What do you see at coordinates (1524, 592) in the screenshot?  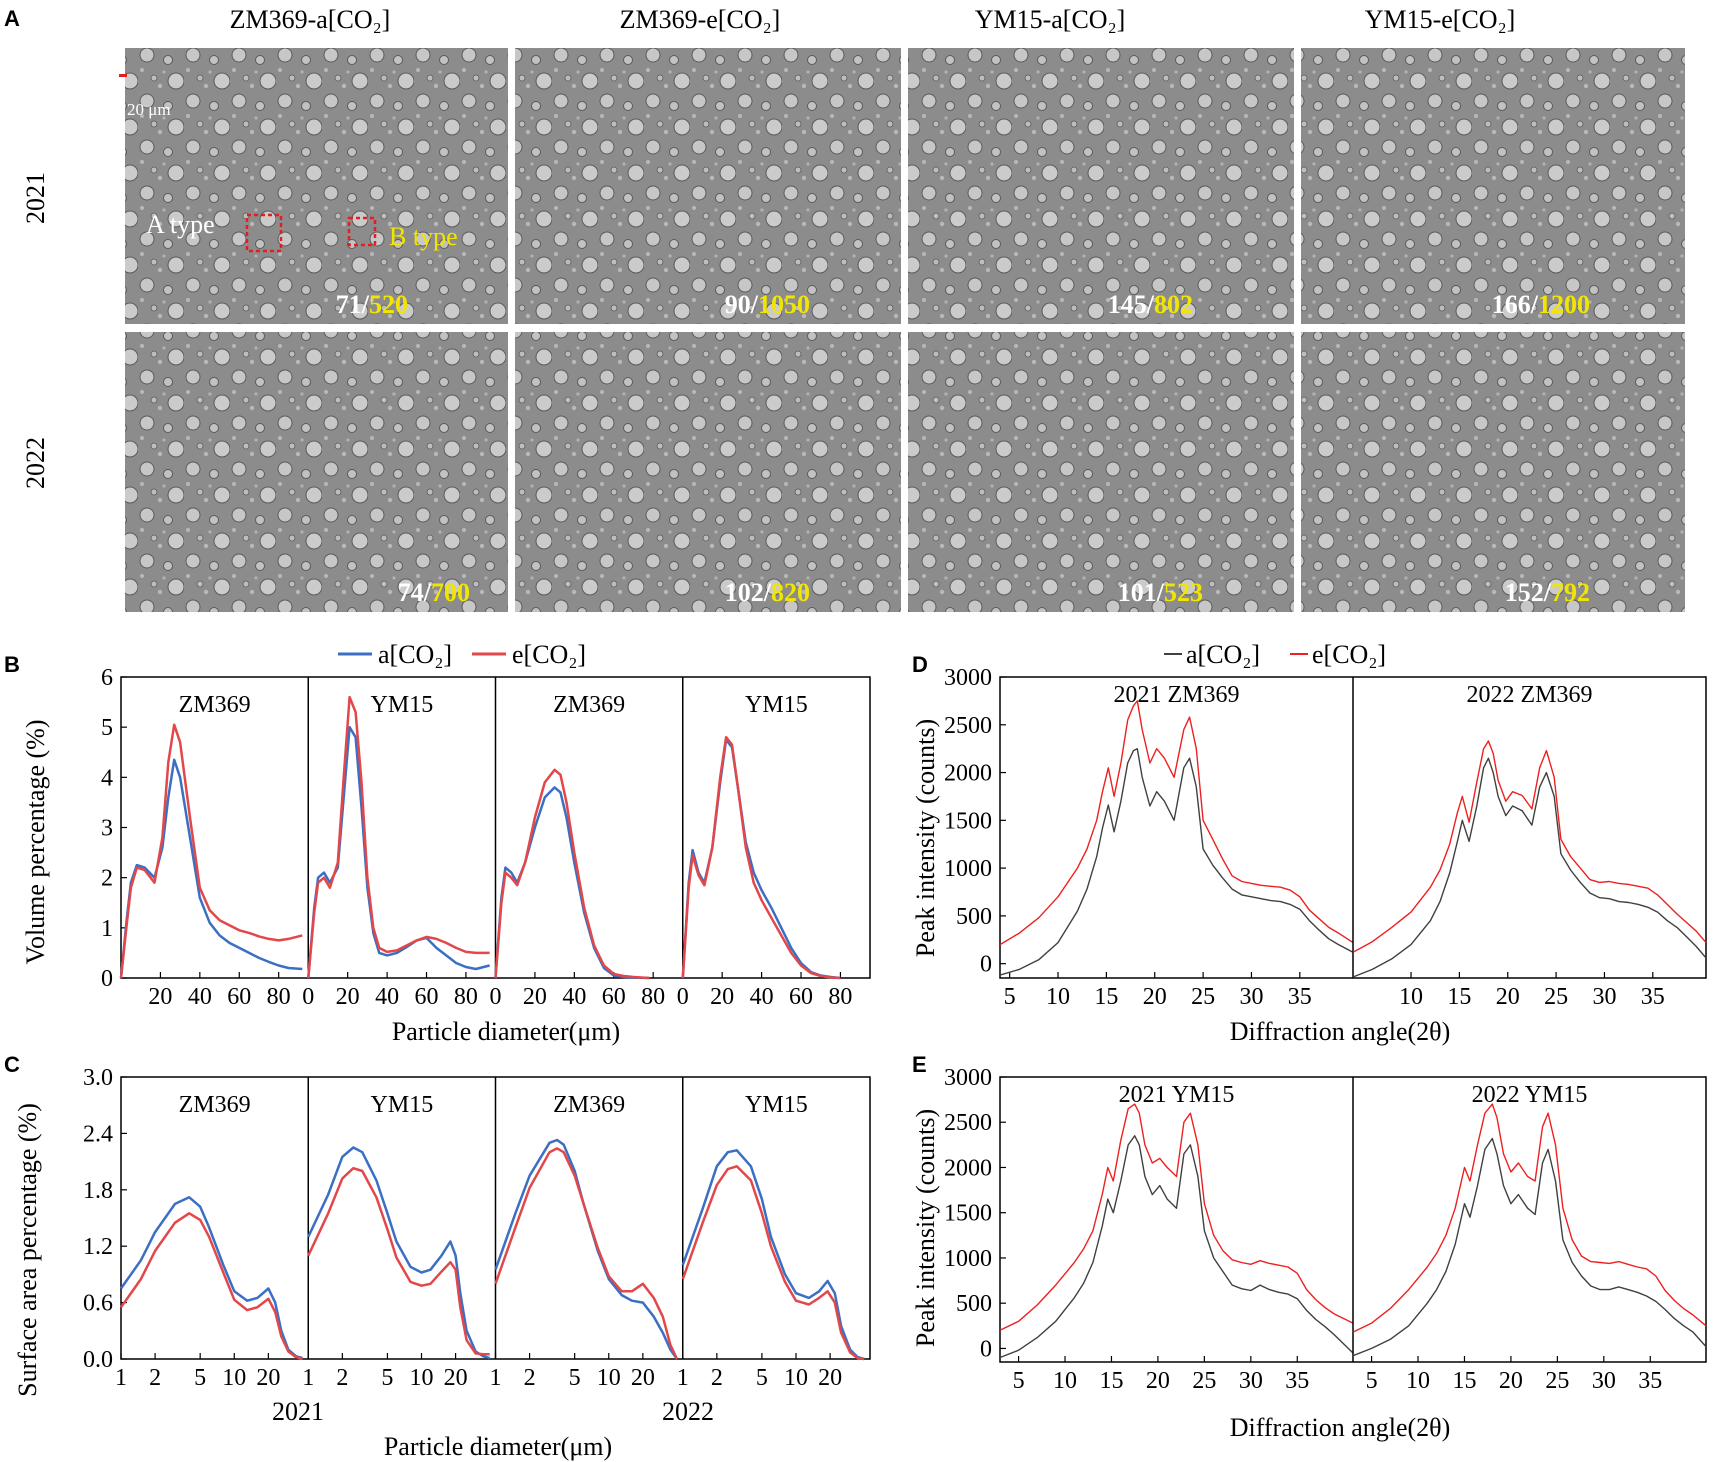 I see `a-count: 152` at bounding box center [1524, 592].